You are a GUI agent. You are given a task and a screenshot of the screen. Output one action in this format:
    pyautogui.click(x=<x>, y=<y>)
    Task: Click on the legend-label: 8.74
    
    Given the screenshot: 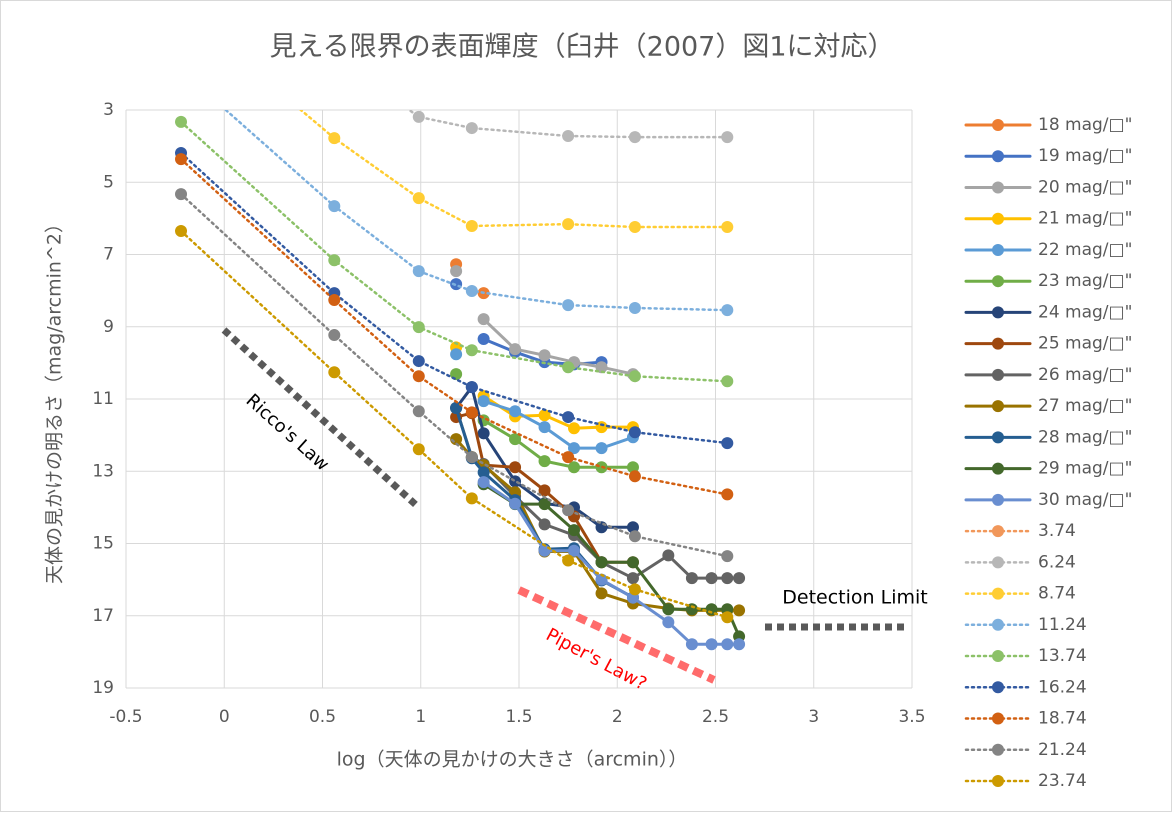 What is the action you would take?
    pyautogui.click(x=1057, y=594)
    